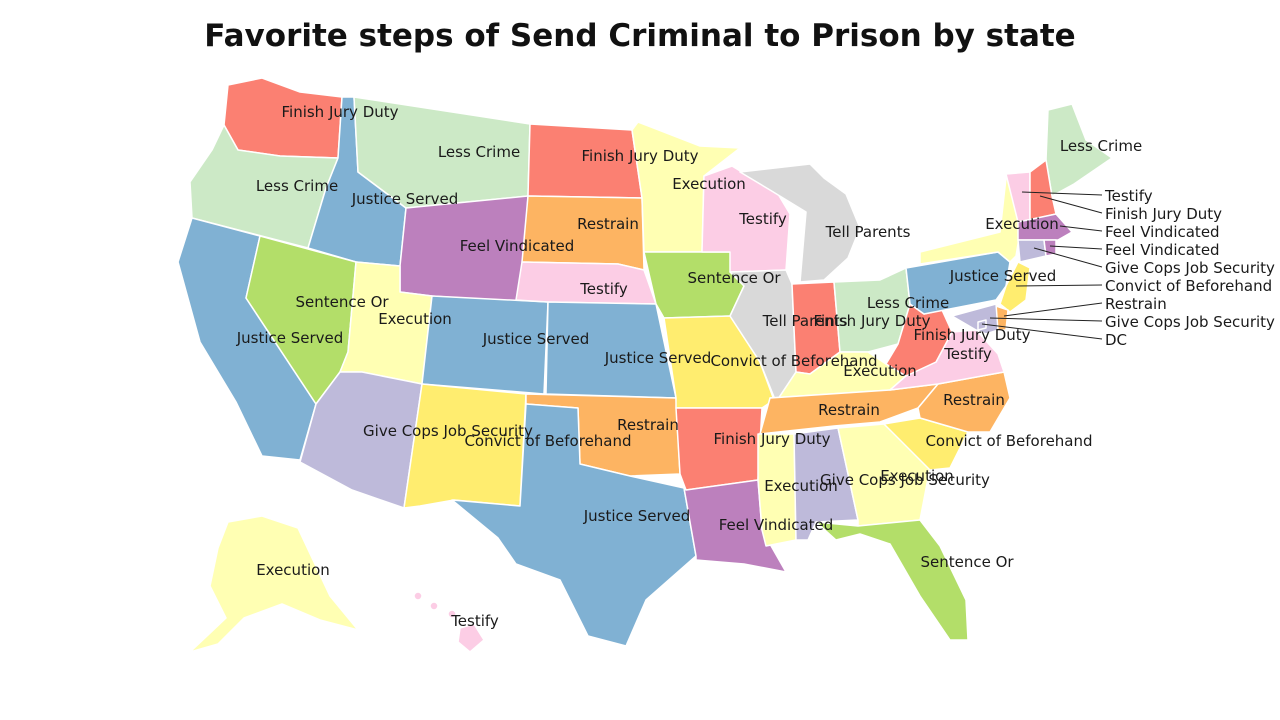 This screenshot has height=720, width=1280. I want to click on label-ME: Less Crime, so click(1101, 146).